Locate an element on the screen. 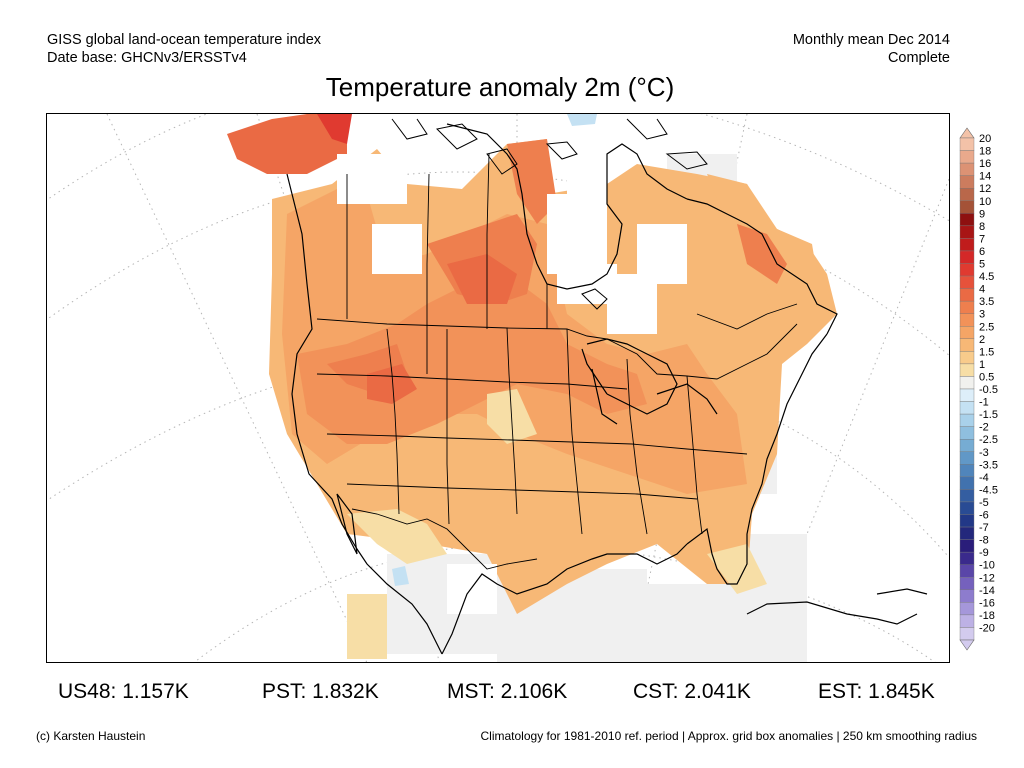 The width and height of the screenshot is (1024, 768). legend-label: 4 is located at coordinates (982, 290).